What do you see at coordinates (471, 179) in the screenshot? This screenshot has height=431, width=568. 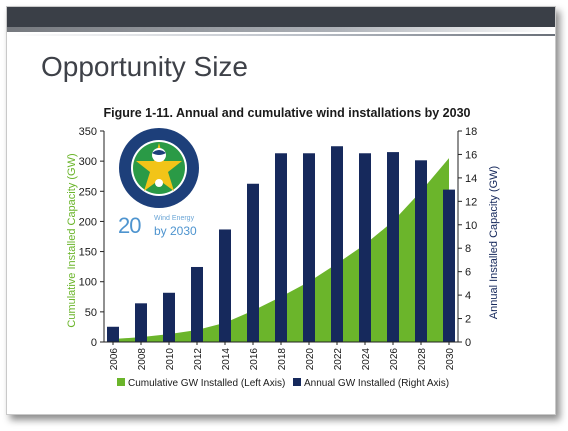 I see `right-tick-label: 14` at bounding box center [471, 179].